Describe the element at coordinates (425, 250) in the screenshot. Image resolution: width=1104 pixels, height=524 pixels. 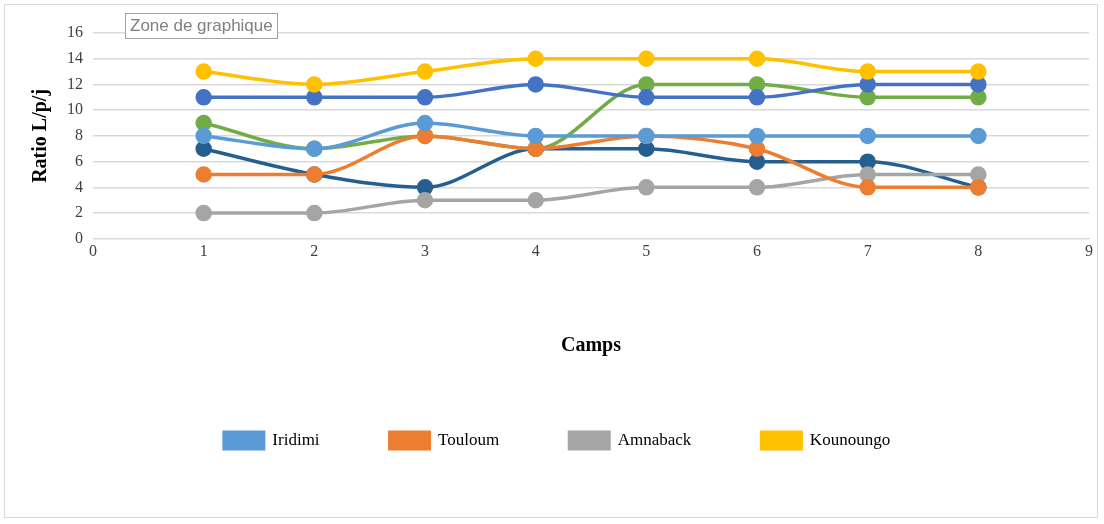
I see `x-tick-label: 3` at that location.